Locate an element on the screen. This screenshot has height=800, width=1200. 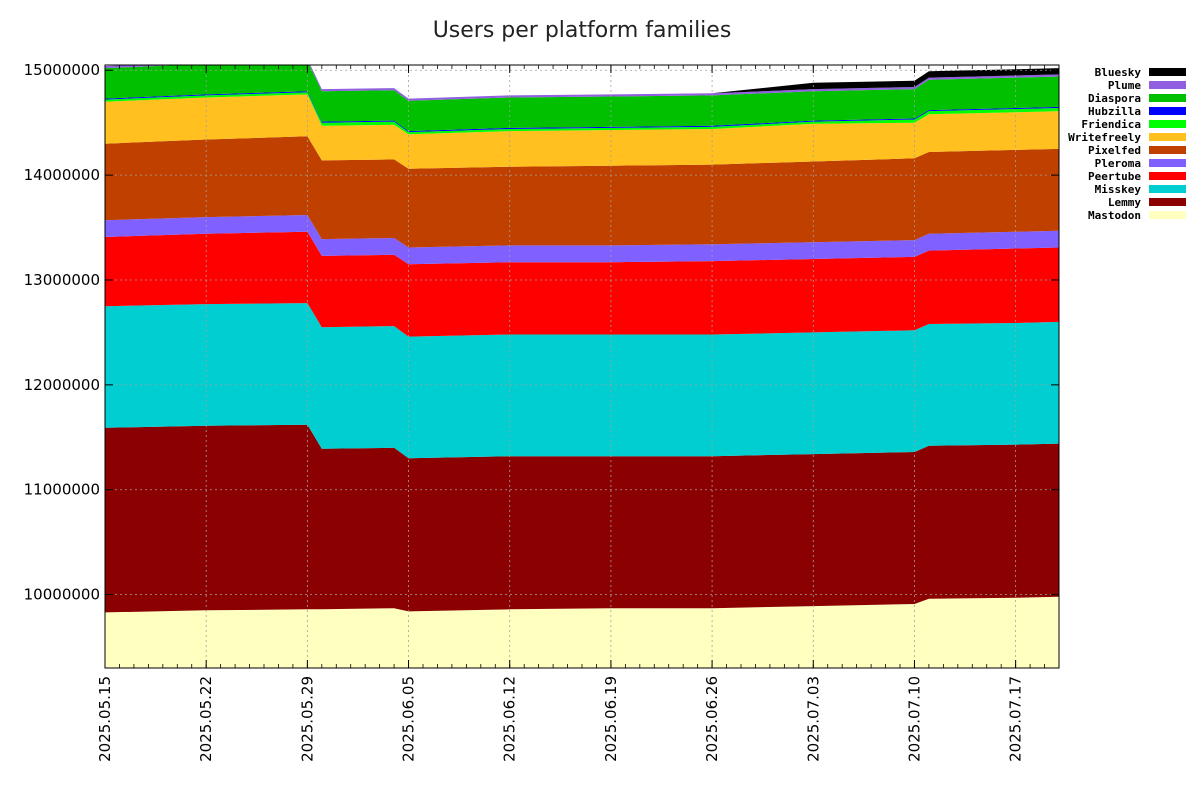
x-tick-label: 2025.05.29 is located at coordinates (307, 719).